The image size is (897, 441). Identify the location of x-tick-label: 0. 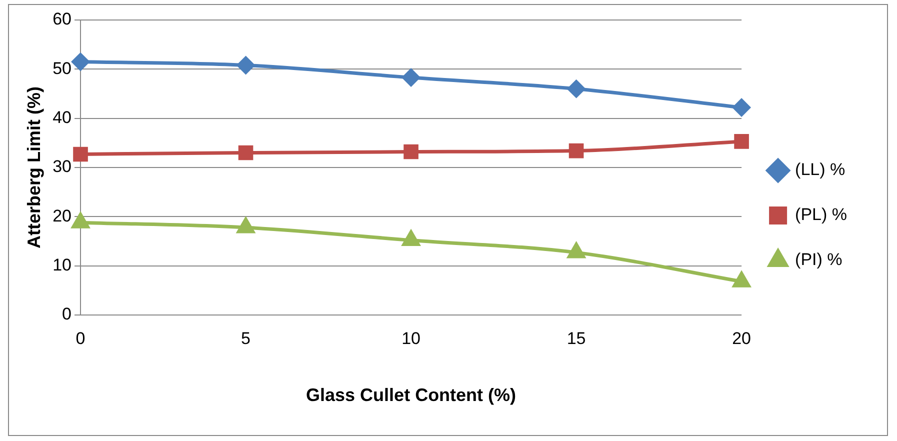
(81, 338).